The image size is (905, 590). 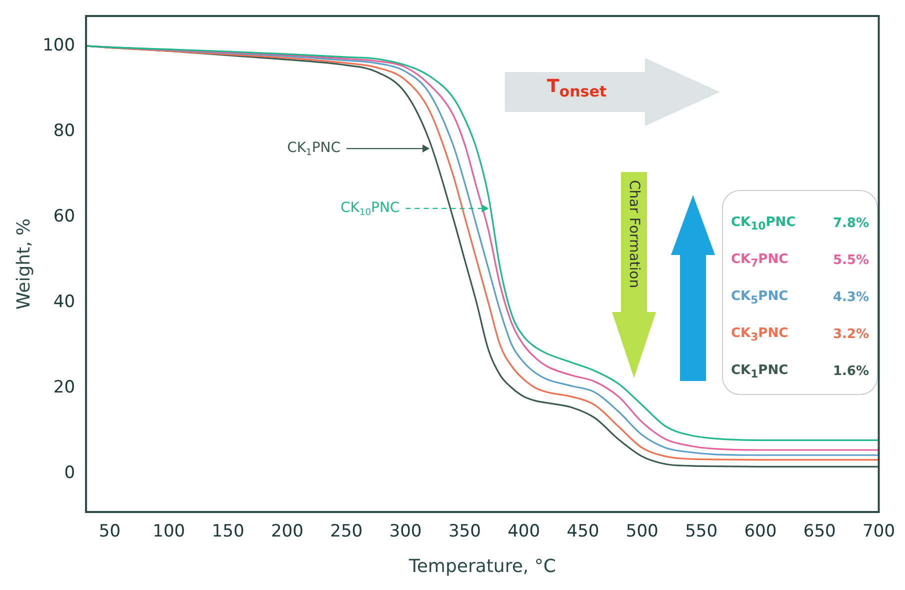 I want to click on y-tick-label: 80, so click(x=64, y=130).